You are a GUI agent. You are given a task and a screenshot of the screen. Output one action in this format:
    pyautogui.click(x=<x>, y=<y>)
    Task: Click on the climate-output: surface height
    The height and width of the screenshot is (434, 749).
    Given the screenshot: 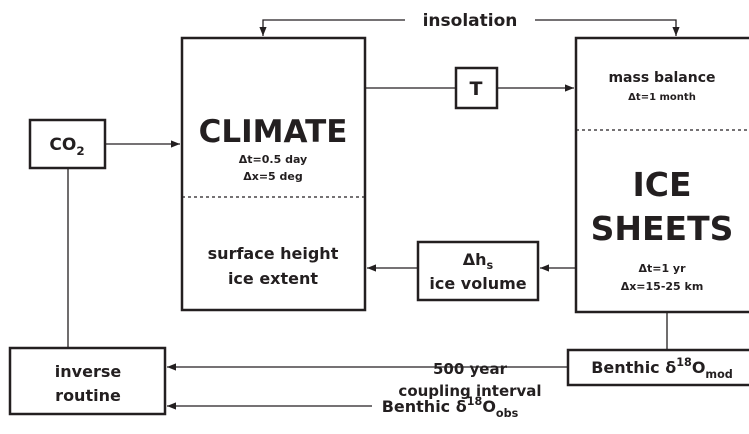 What is the action you would take?
    pyautogui.click(x=273, y=253)
    